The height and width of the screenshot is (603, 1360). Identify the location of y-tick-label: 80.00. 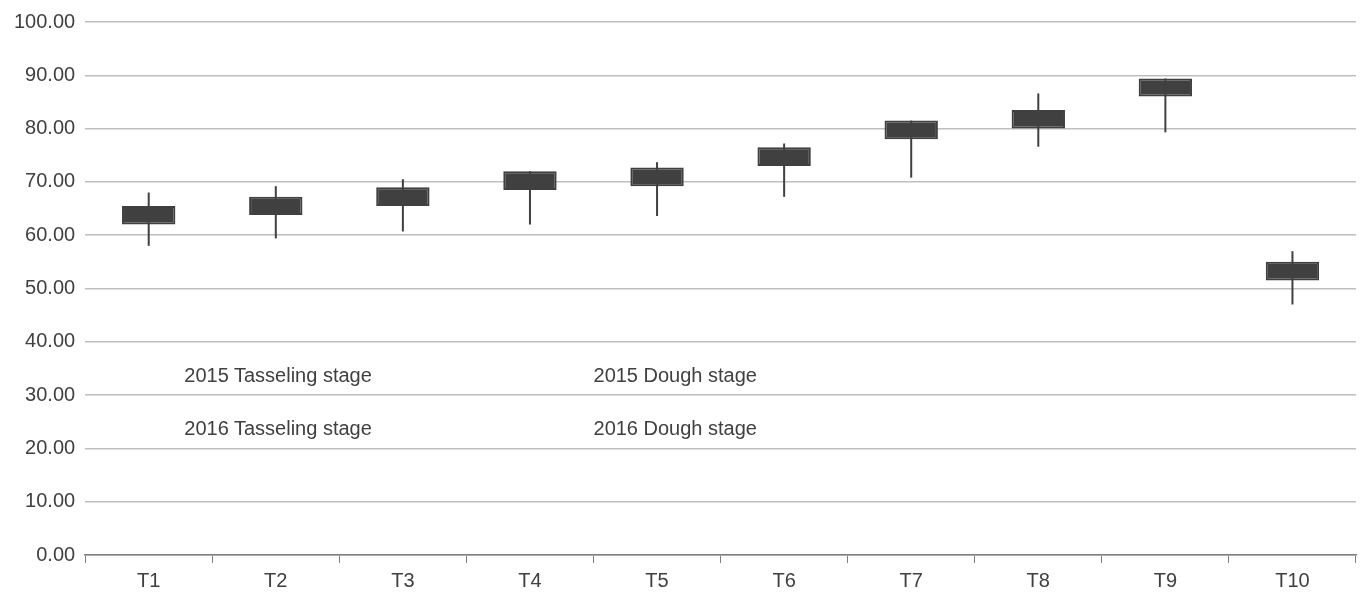
(50, 127).